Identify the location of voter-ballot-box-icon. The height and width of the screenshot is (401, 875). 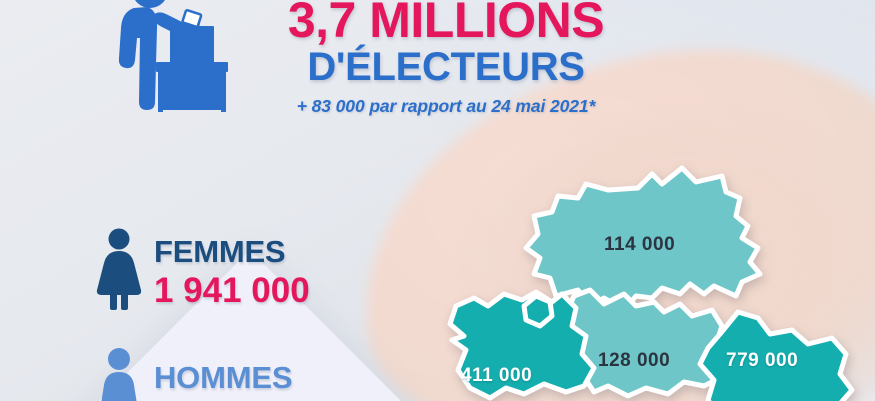
(173, 56).